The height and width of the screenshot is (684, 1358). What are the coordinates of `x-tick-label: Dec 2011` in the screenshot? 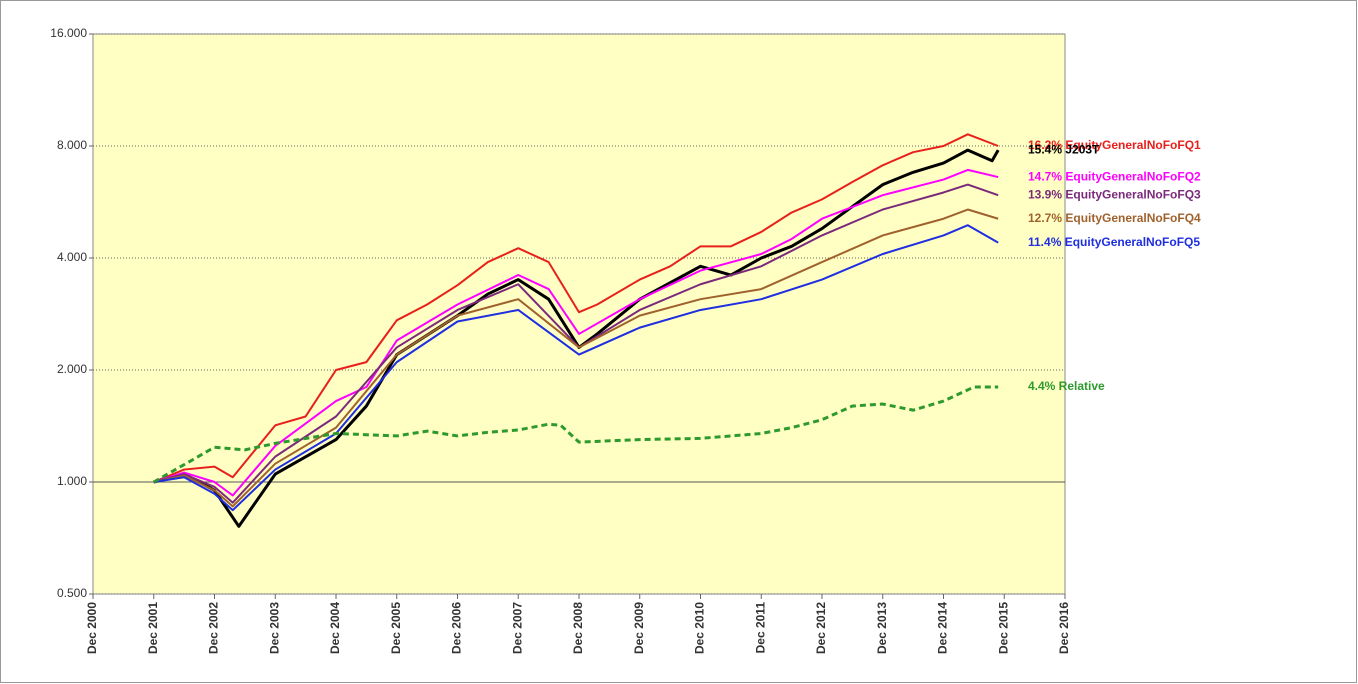 It's located at (760, 628).